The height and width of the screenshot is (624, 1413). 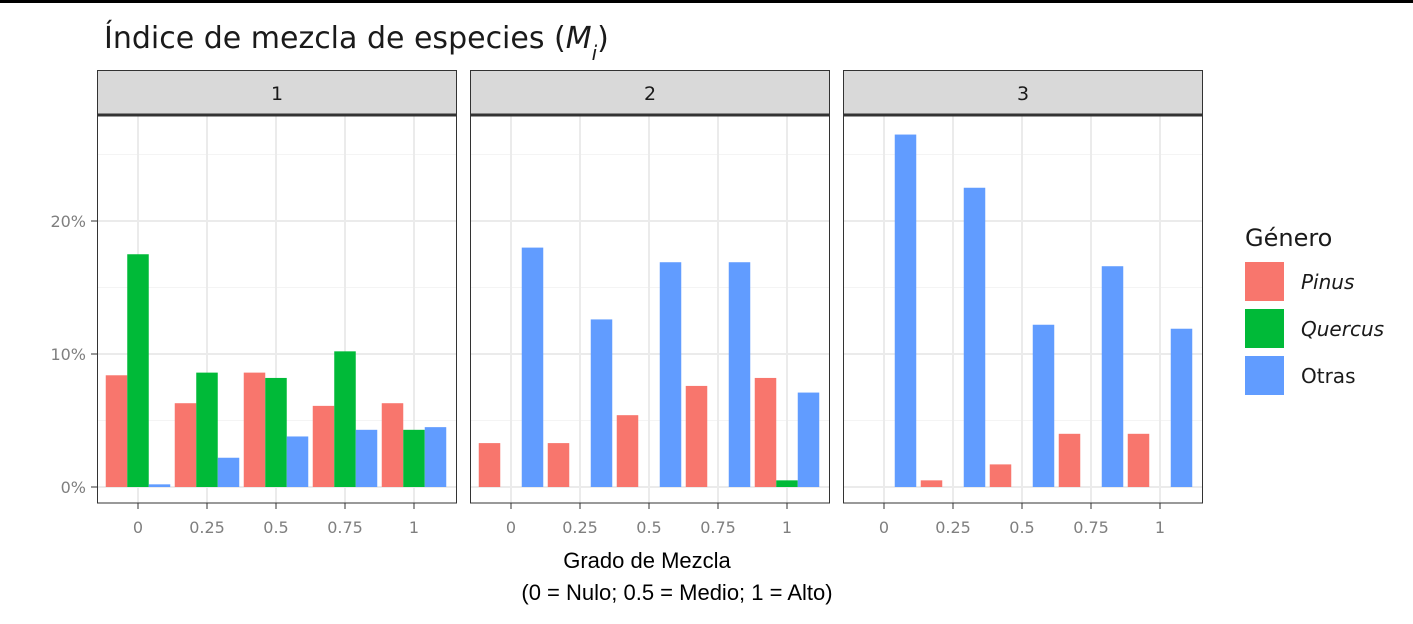 What do you see at coordinates (676, 592) in the screenshot?
I see `x-axis-title-line2: (0 = Nulo; 0.5 = Medio; 1 = Alto)` at bounding box center [676, 592].